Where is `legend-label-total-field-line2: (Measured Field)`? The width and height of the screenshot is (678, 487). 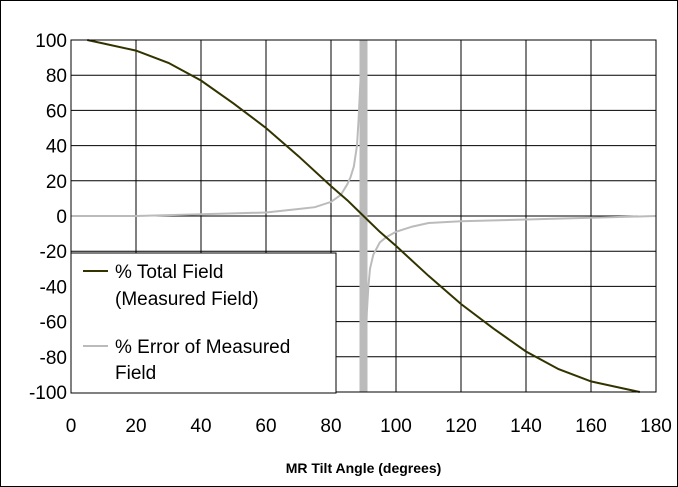 legend-label-total-field-line2: (Measured Field) is located at coordinates (187, 299).